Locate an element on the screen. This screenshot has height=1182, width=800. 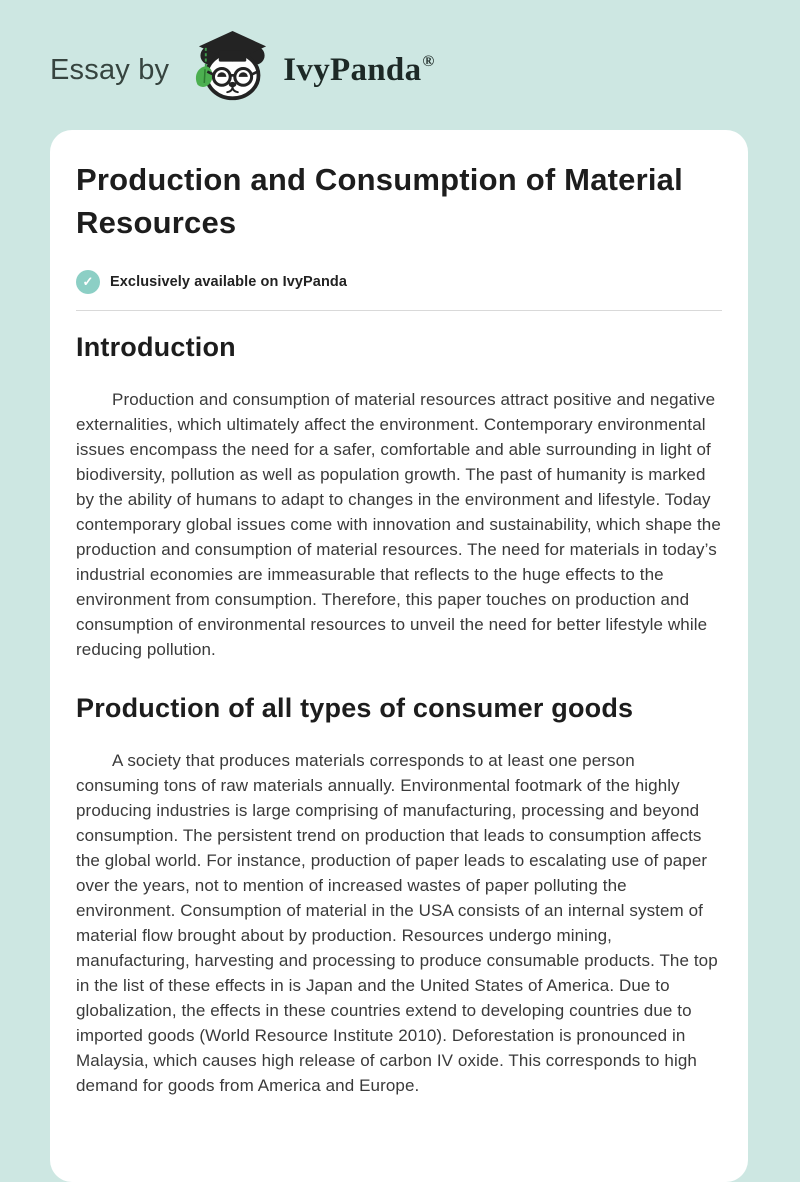
ivypanda-logo: IvyPanda® is located at coordinates (309, 70).